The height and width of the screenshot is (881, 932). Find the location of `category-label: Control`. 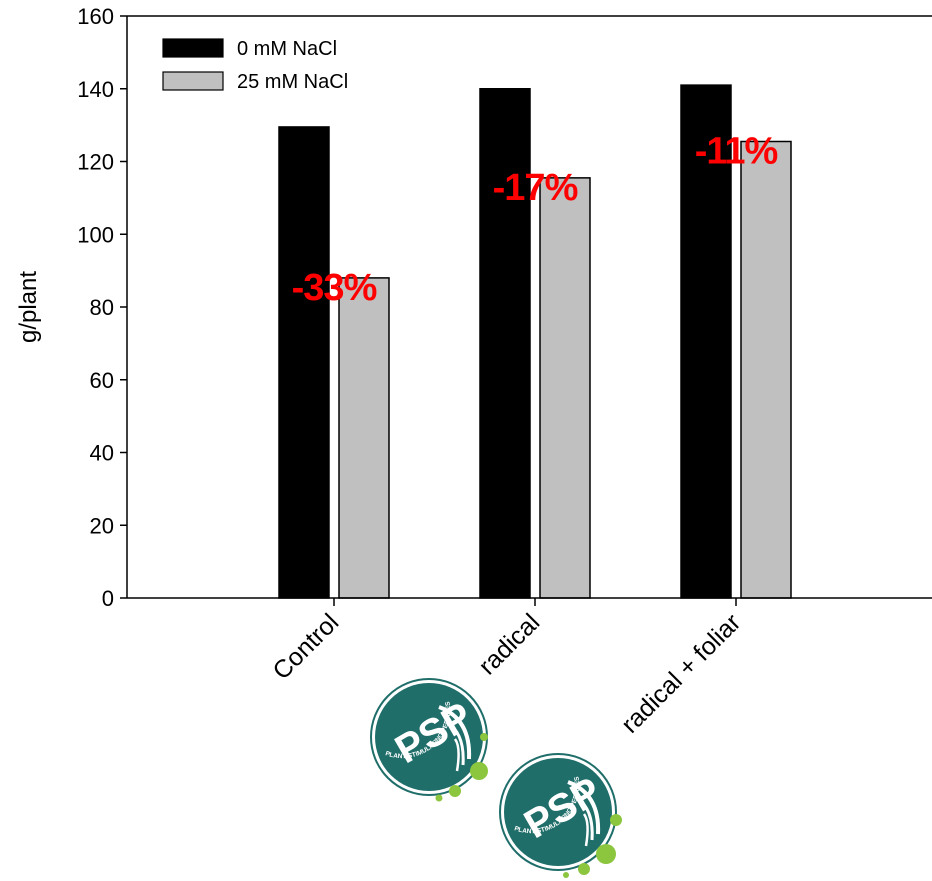

category-label: Control is located at coordinates (305, 646).